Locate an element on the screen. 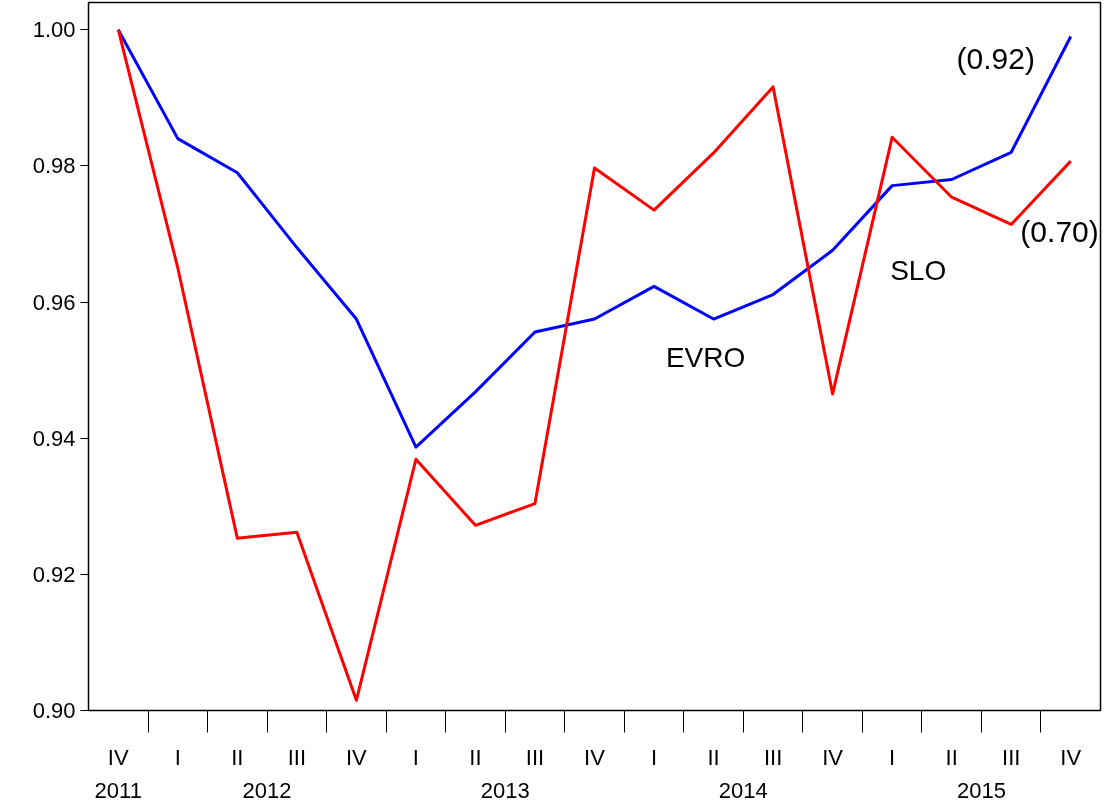 The width and height of the screenshot is (1114, 800). y-tick-label: 0.96 is located at coordinates (54, 302).